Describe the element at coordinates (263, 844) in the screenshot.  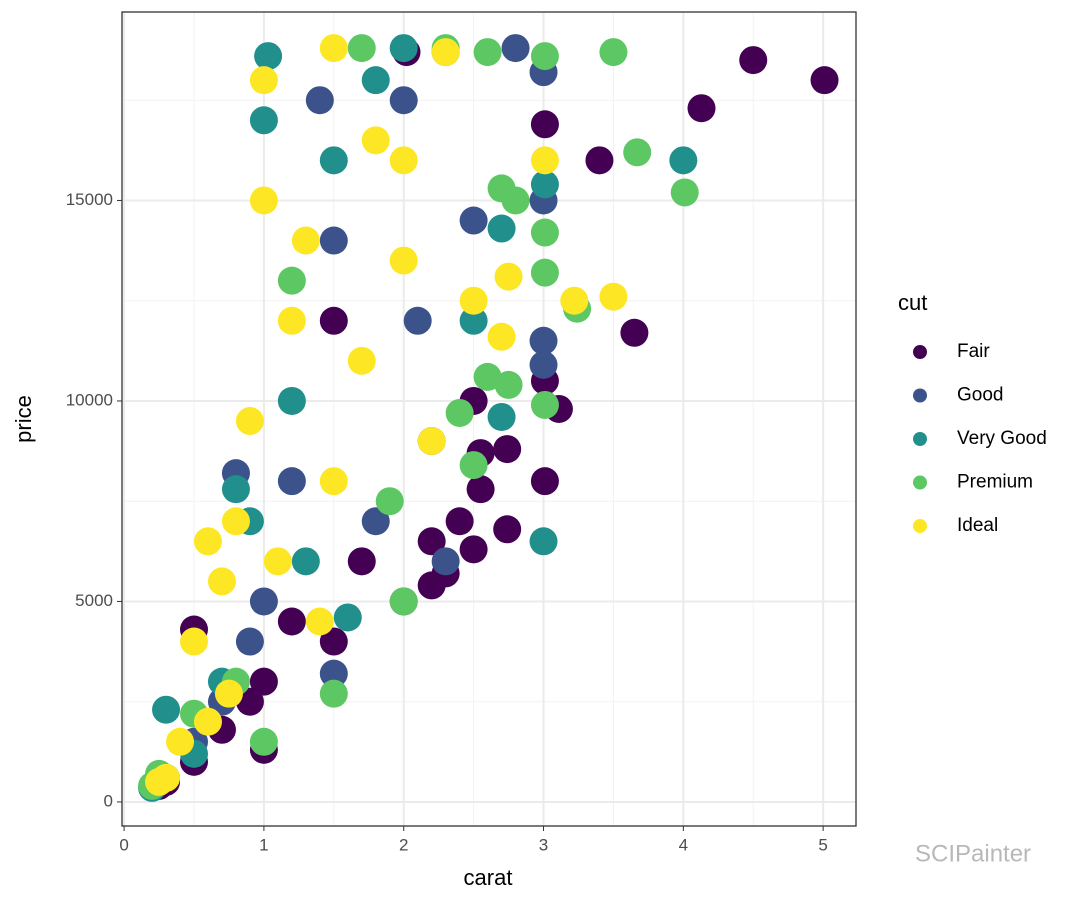
I see `x-tick-label: 1` at that location.